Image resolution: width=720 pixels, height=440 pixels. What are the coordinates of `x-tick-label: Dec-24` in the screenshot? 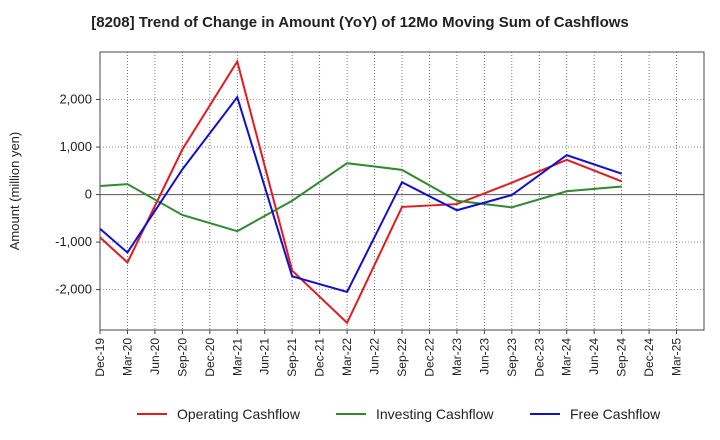 It's located at (649, 357).